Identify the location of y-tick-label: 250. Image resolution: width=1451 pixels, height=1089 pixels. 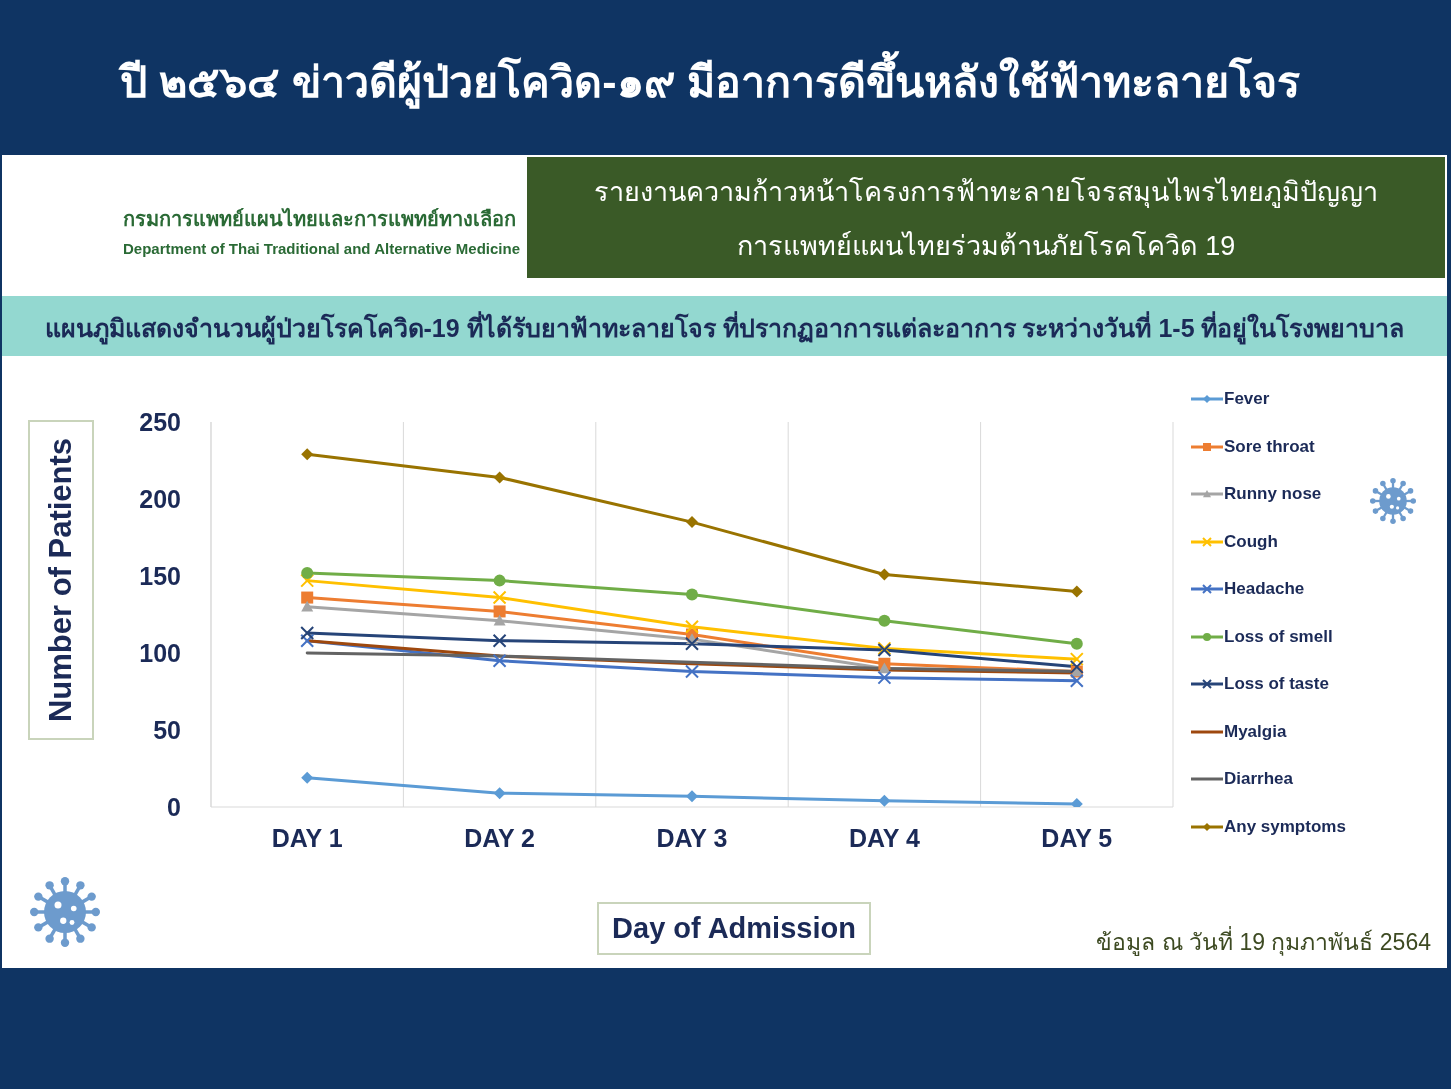
(160, 422).